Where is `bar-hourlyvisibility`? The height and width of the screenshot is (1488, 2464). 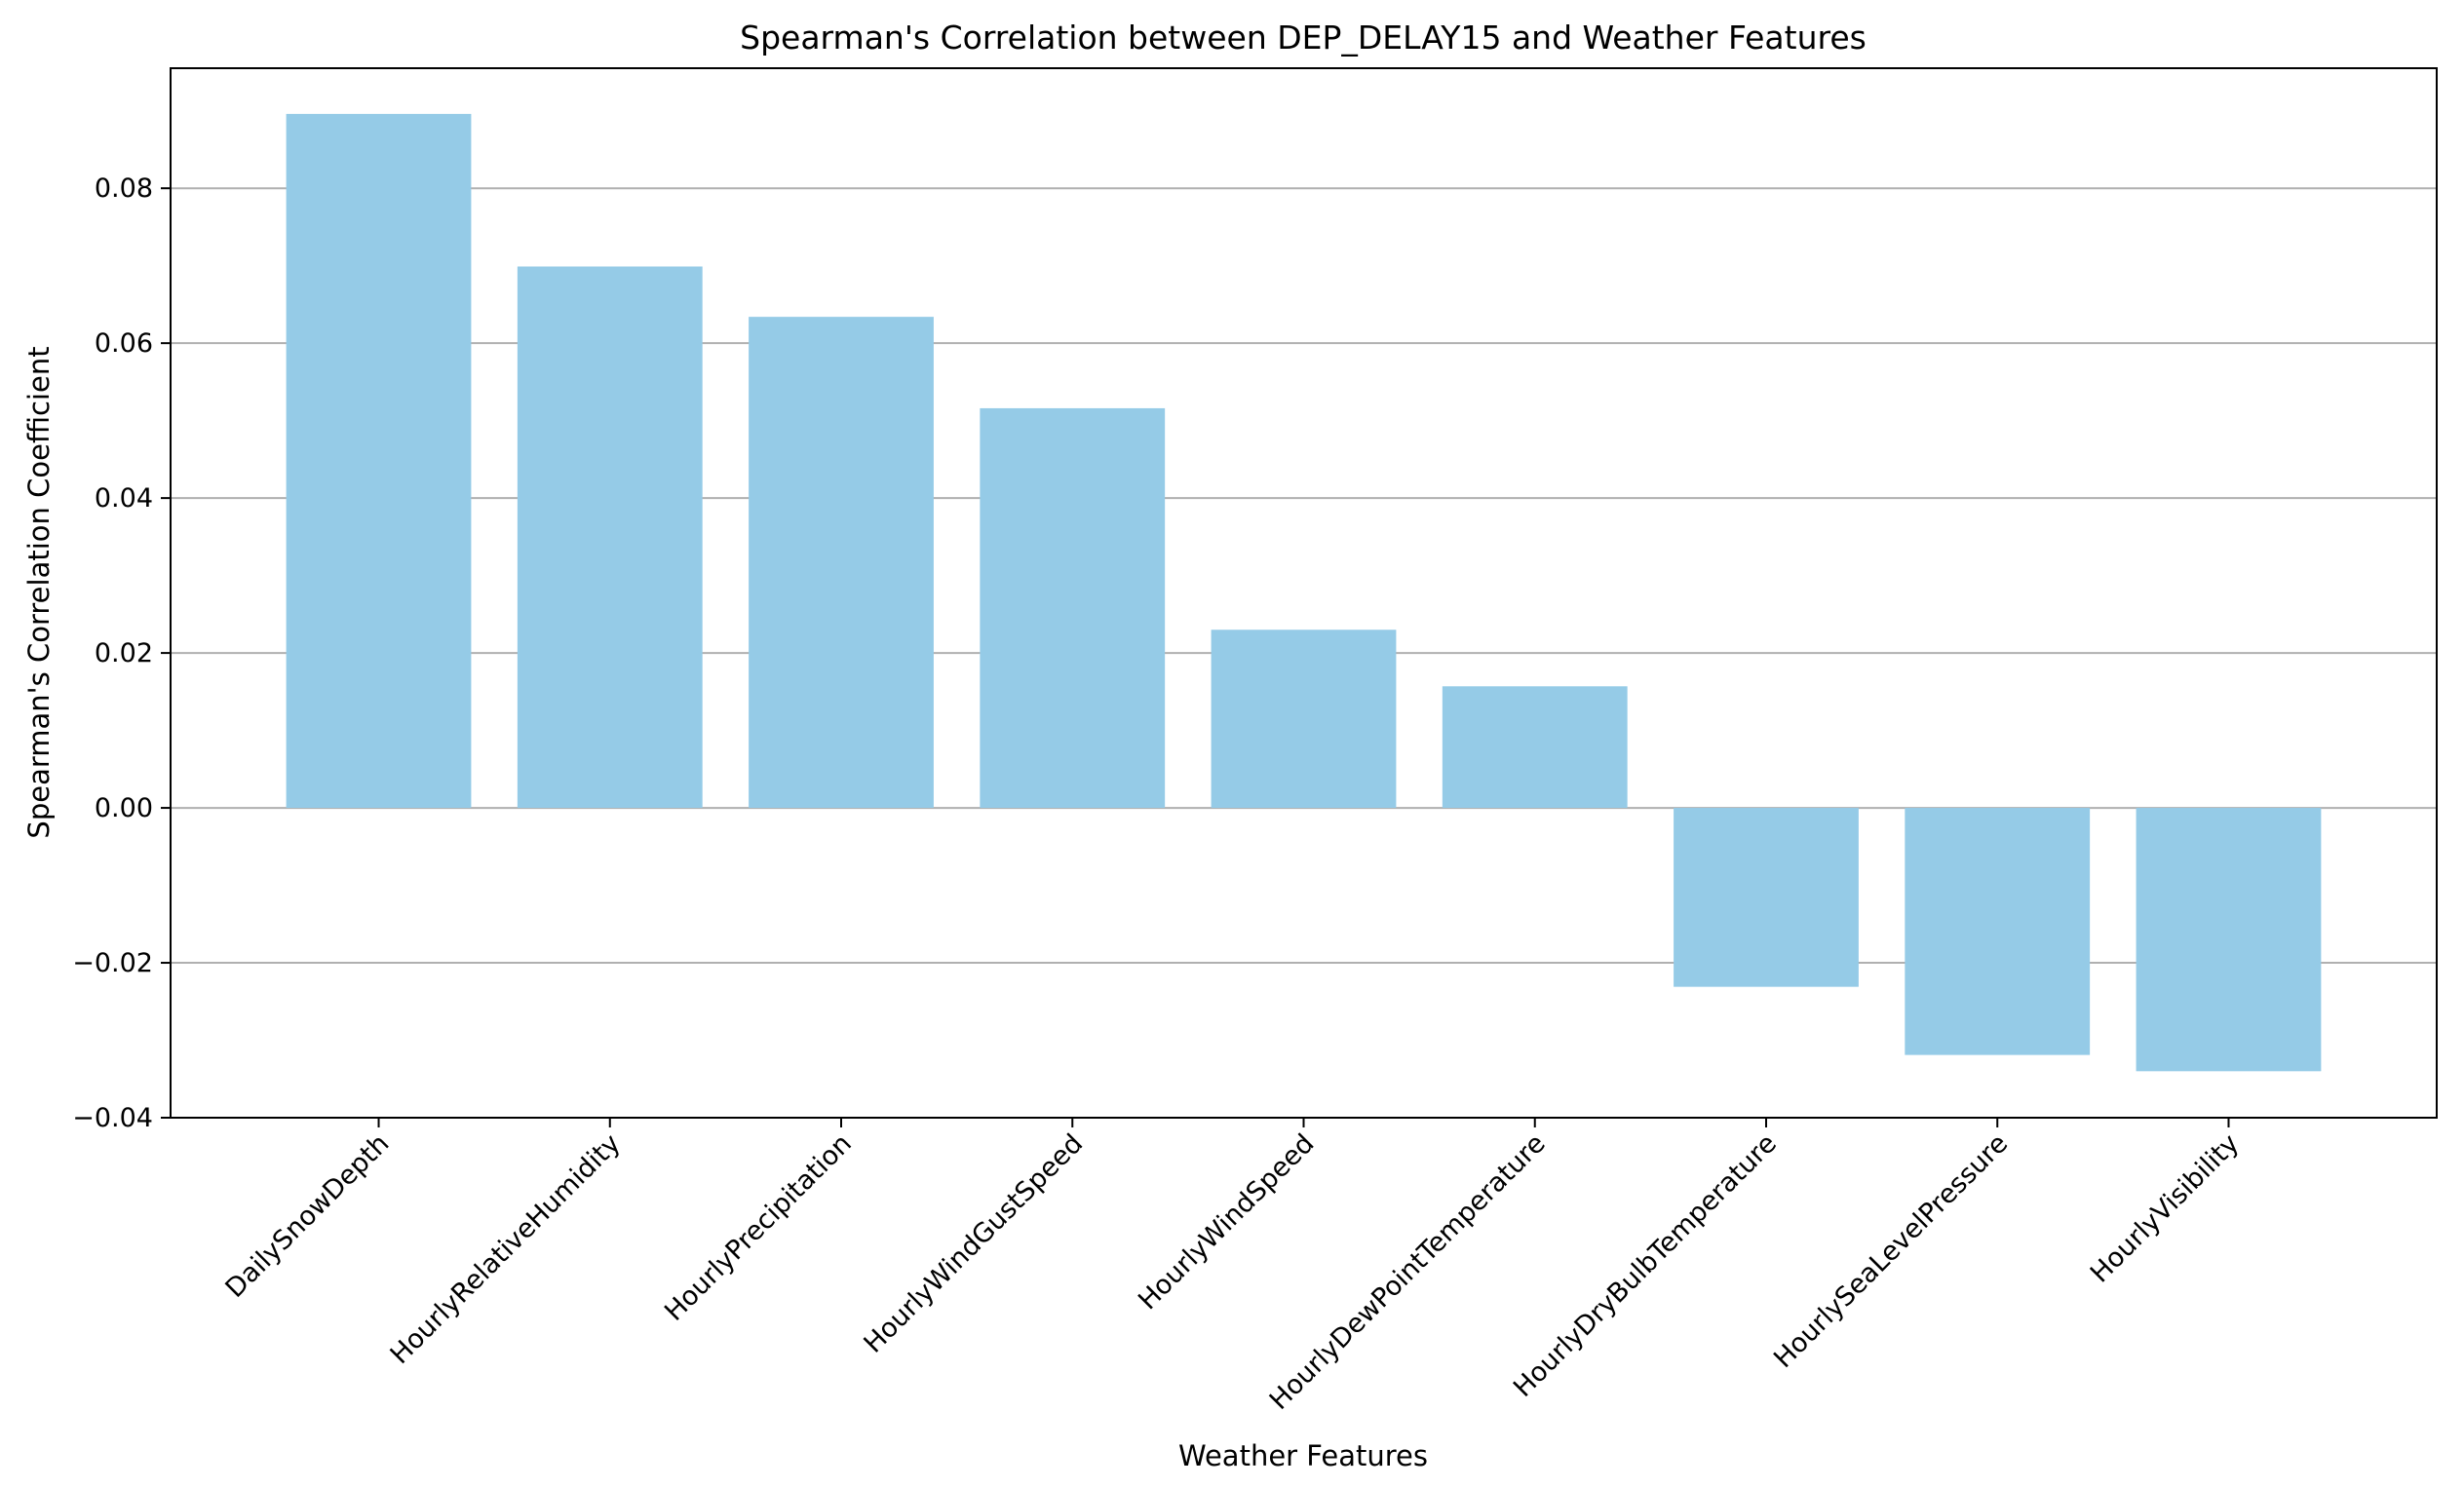
bar-hourlyvisibility is located at coordinates (2229, 940).